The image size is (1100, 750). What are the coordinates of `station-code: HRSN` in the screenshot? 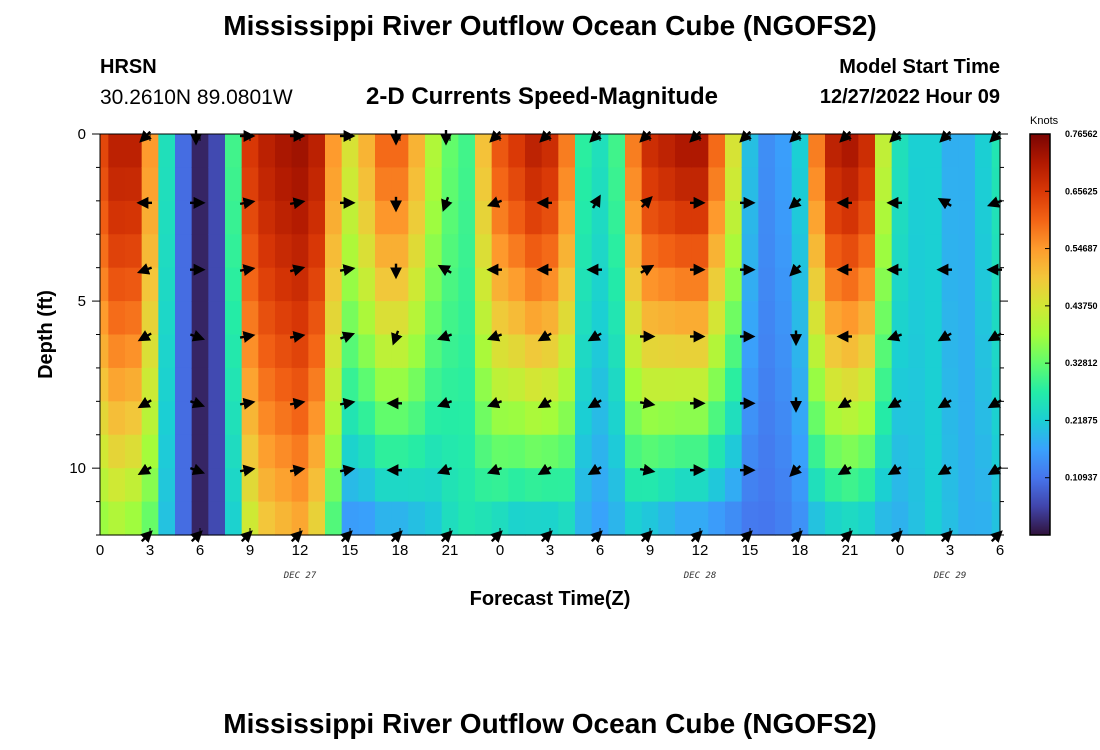 It's located at (128, 67).